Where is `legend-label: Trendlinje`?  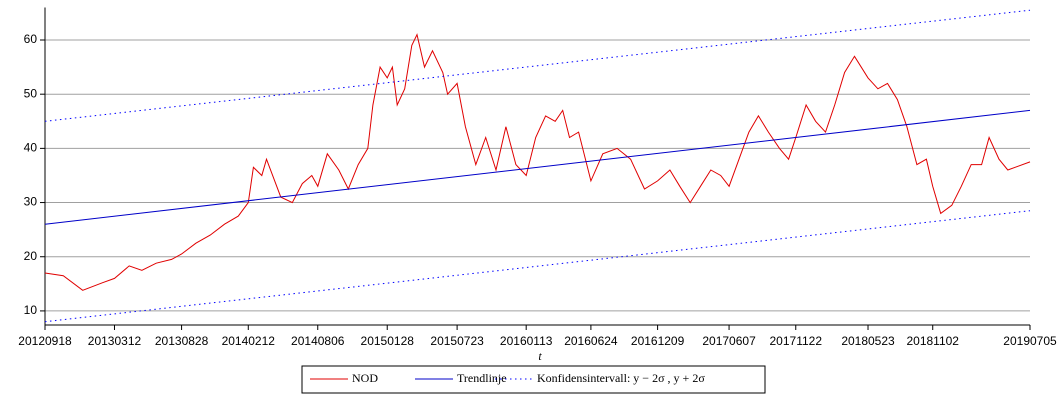
legend-label: Trendlinje is located at coordinates (482, 378).